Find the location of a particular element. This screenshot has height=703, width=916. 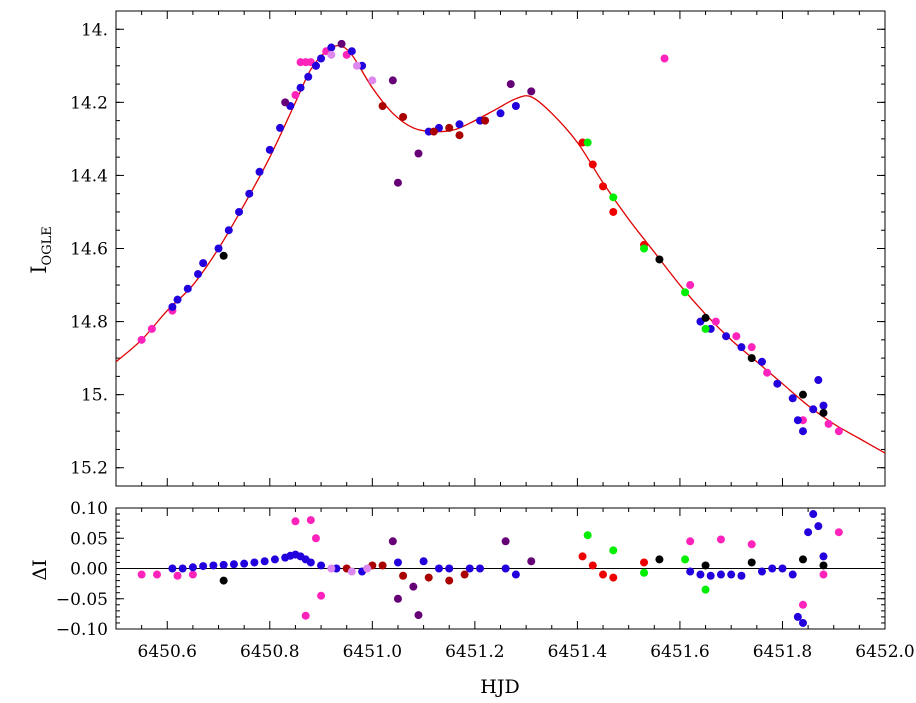

x-tick-label: 6451.6 is located at coordinates (679, 652).